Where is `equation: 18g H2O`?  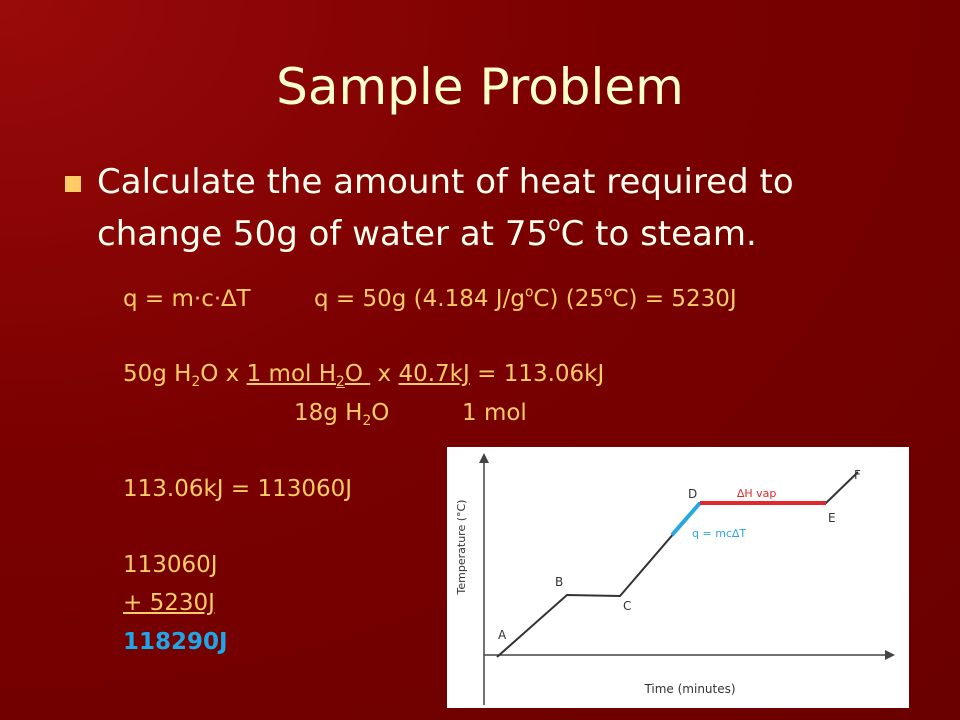 equation: 18g H2O is located at coordinates (342, 414).